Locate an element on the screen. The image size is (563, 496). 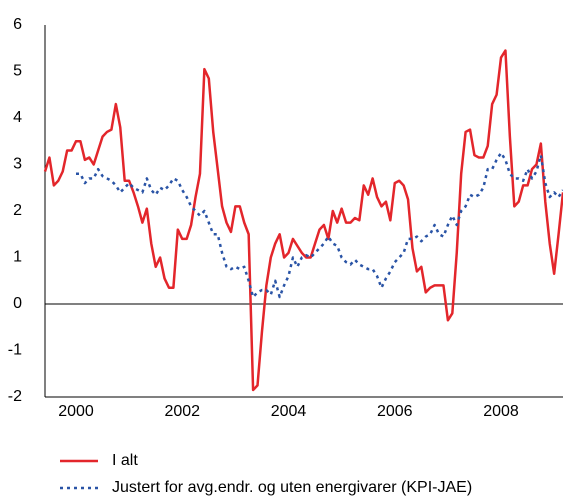
x-tick-label: 2008 is located at coordinates (501, 411).